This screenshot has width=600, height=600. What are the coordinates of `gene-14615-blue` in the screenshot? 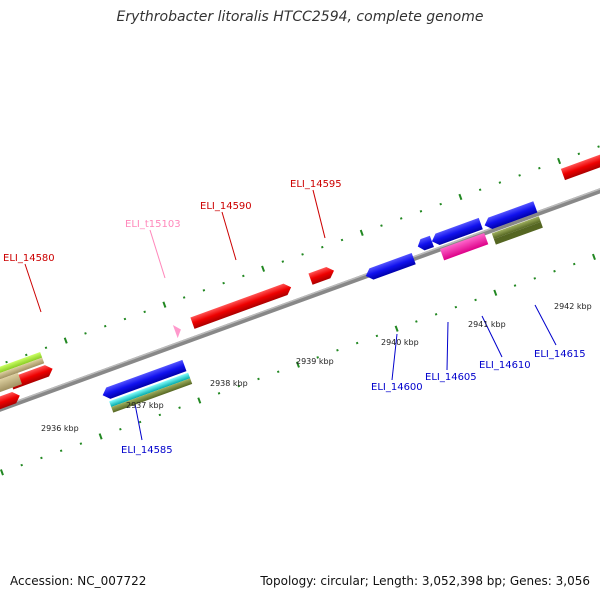 It's located at (510, 216).